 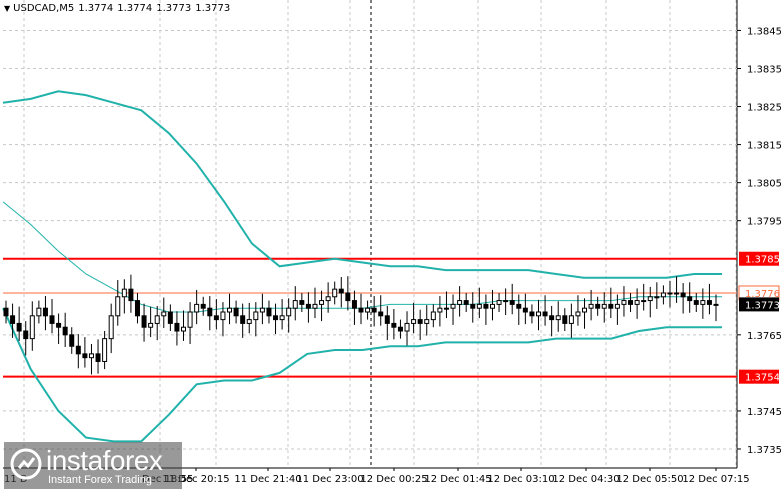 I want to click on y-tick-label: 1.3835, so click(x=764, y=69).